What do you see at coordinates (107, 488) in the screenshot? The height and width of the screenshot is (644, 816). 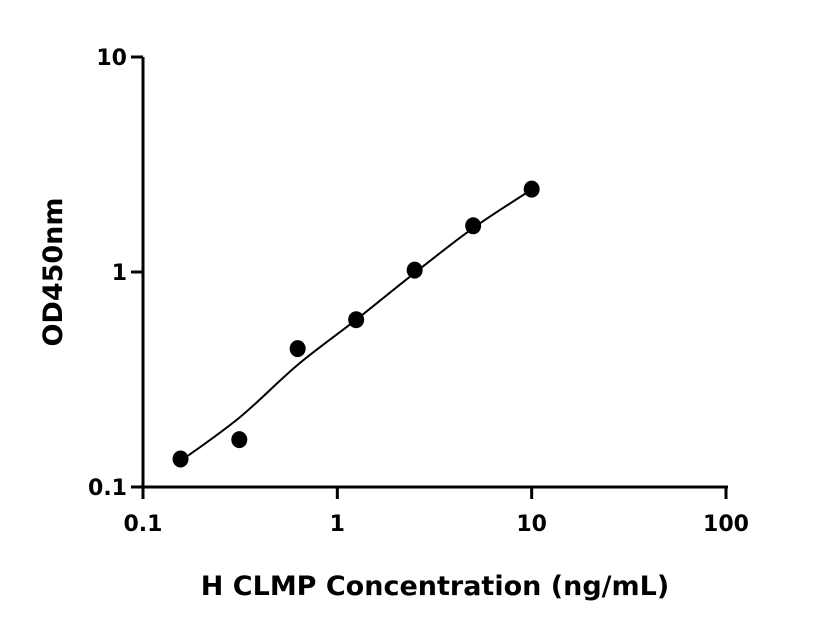 I see `y-tick-label: 0.1` at bounding box center [107, 488].